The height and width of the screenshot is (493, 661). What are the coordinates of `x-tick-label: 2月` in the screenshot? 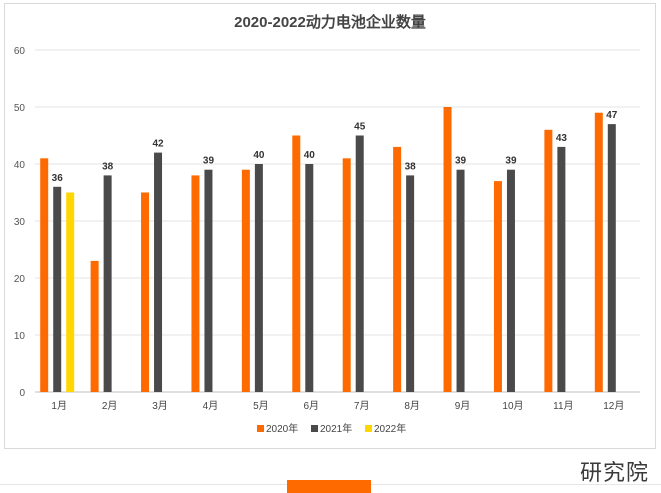 It's located at (110, 406).